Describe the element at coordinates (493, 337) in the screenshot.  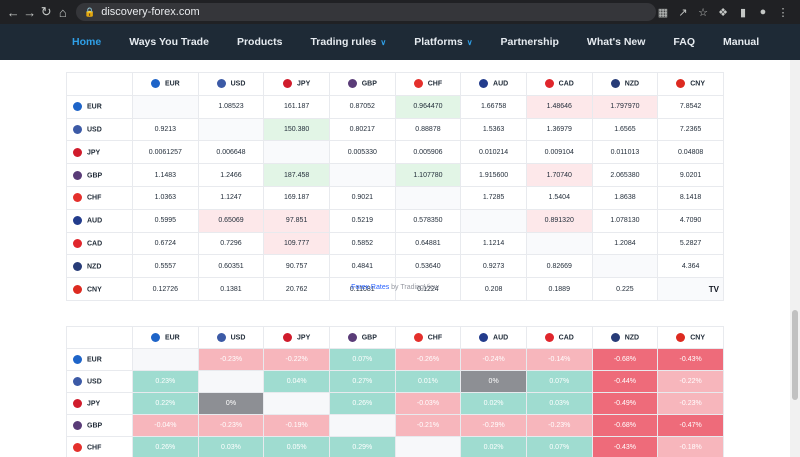
I see `heatmap-col-header-aud: AUD` at that location.